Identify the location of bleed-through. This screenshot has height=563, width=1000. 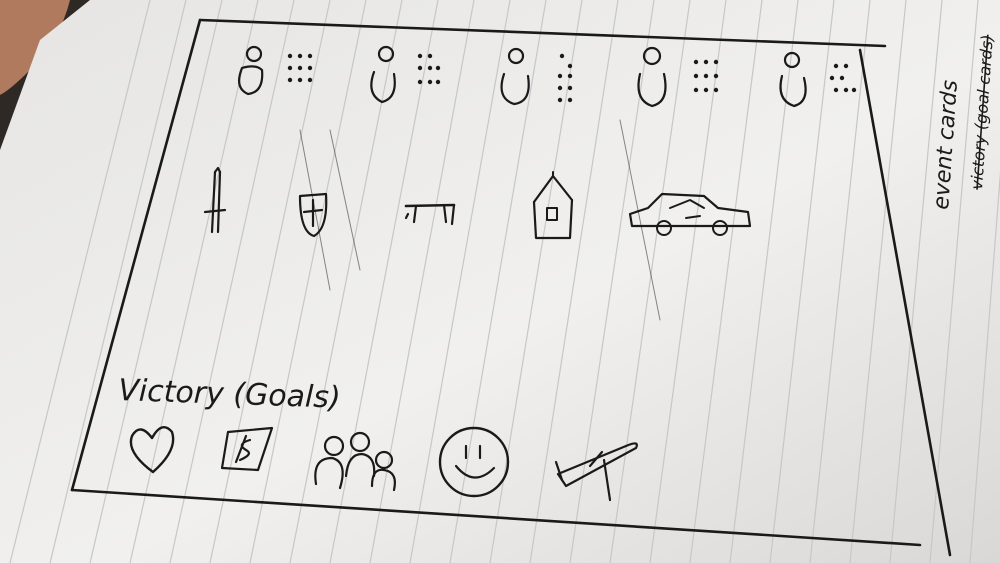
(480, 220).